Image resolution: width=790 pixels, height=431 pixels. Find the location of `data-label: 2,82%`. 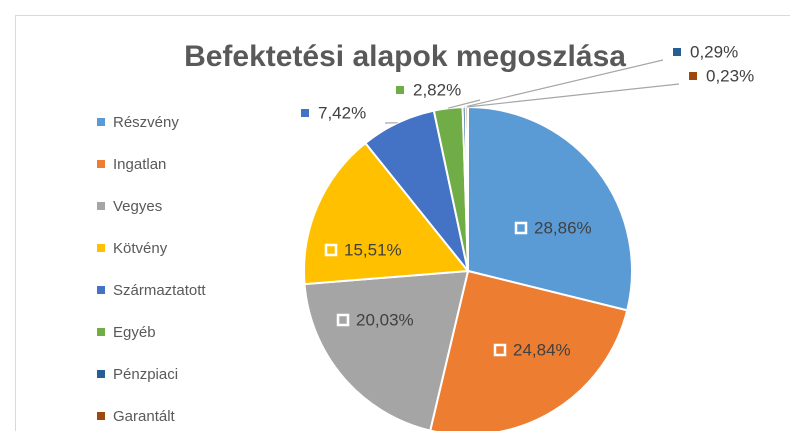

data-label: 2,82% is located at coordinates (437, 89).